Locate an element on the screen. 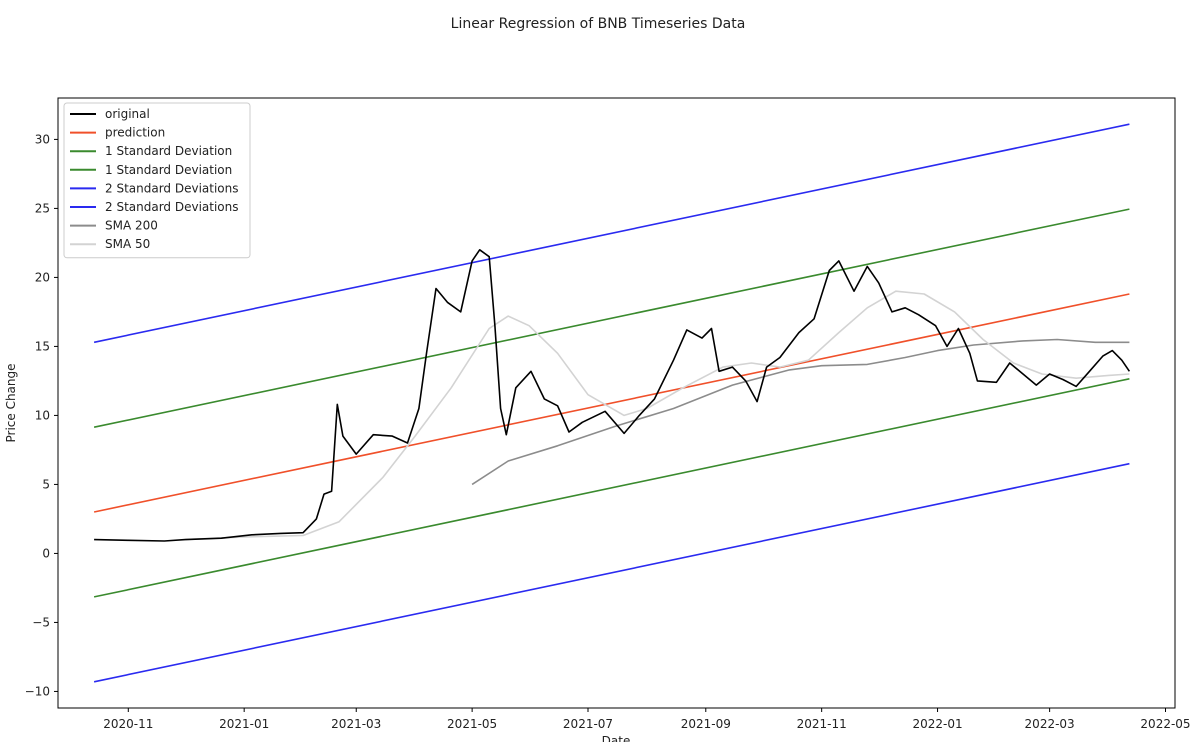 Image resolution: width=1195 pixels, height=742 pixels. x-tick-label: 2022-03 is located at coordinates (1050, 724).